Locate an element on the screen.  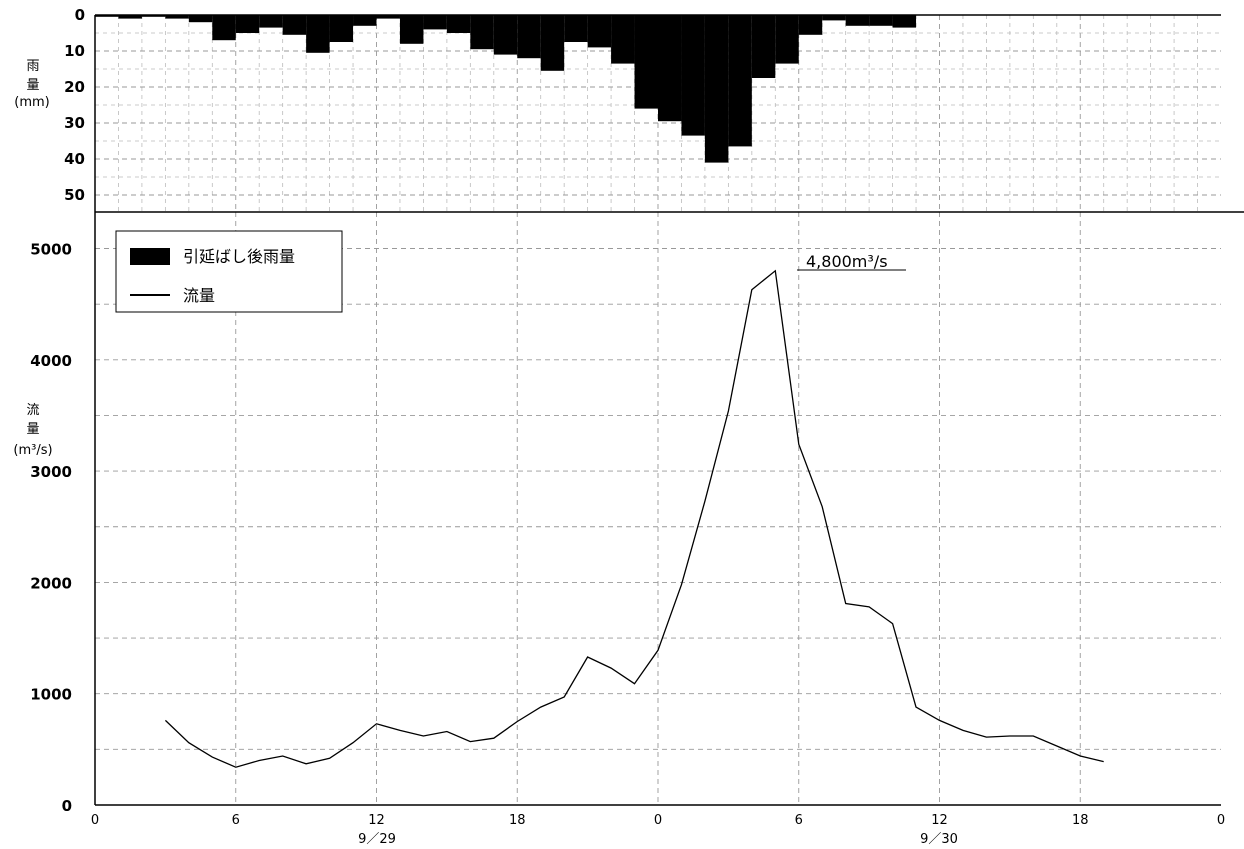
rainfall-y-tick-labels: 0 10 20 30 40 50 is located at coordinates (74, 105).